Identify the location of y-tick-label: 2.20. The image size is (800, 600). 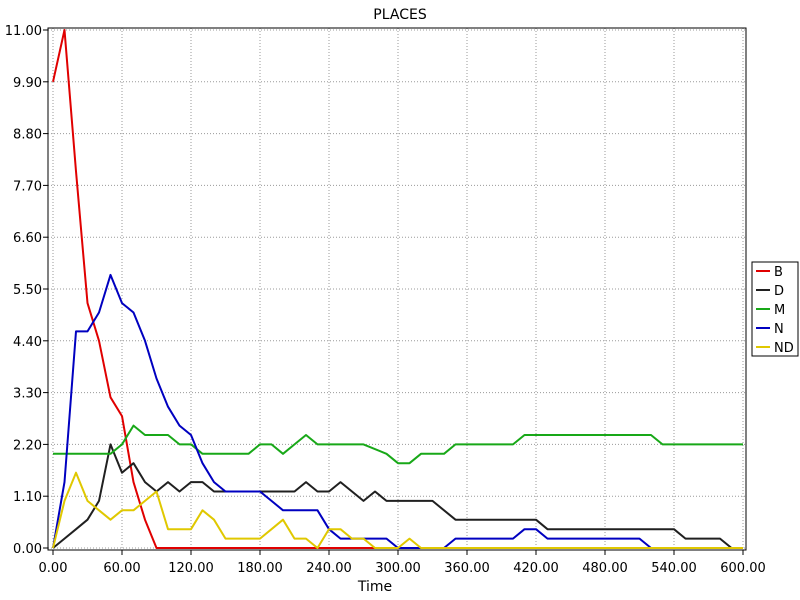
(27, 445).